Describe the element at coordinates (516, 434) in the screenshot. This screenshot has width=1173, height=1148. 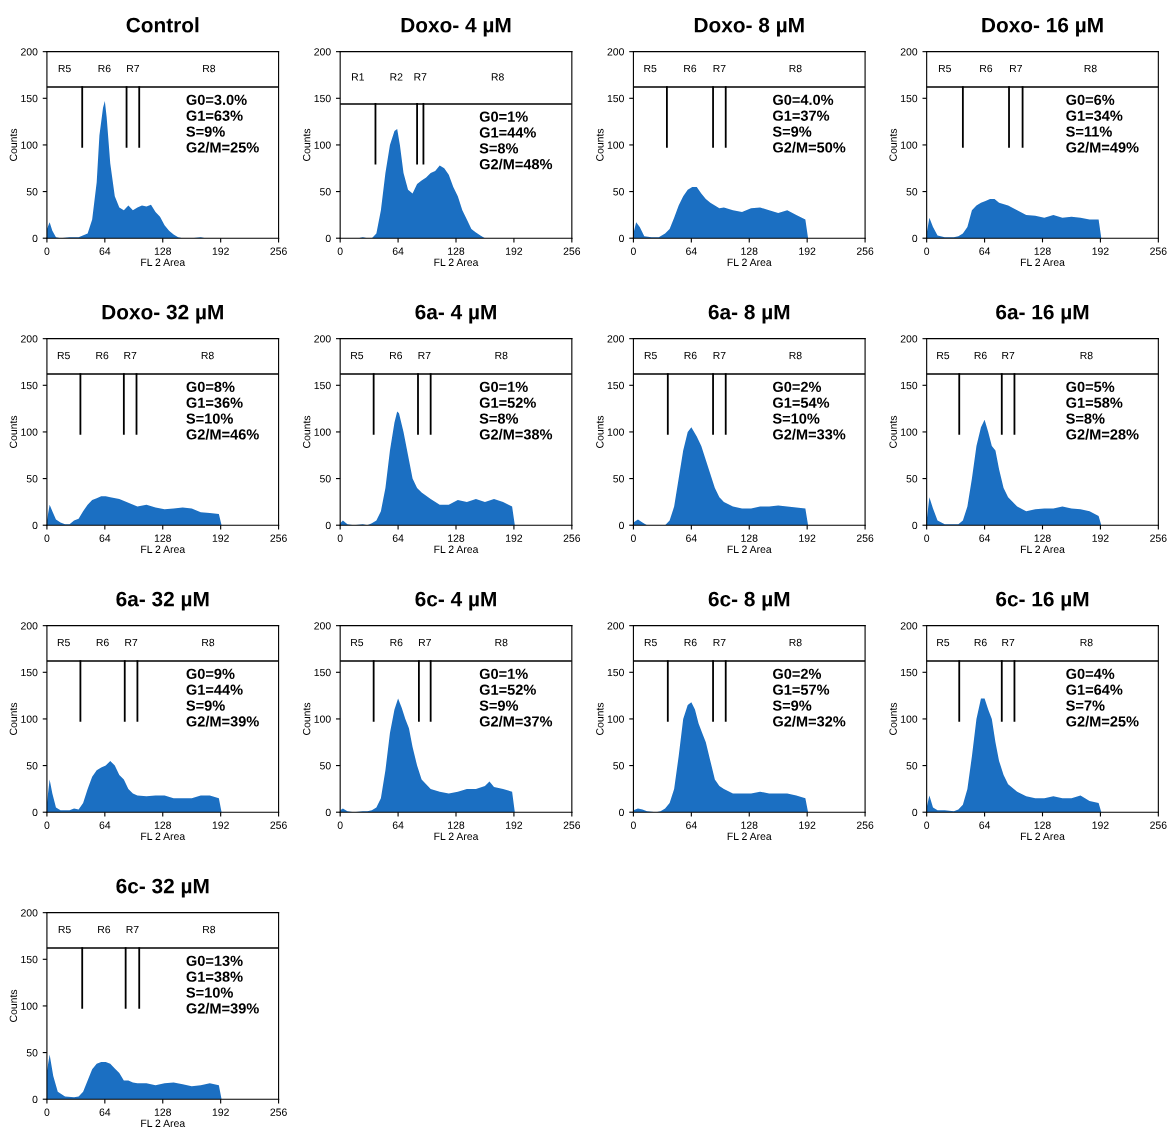
I see `annotation: G2/M=38%` at that location.